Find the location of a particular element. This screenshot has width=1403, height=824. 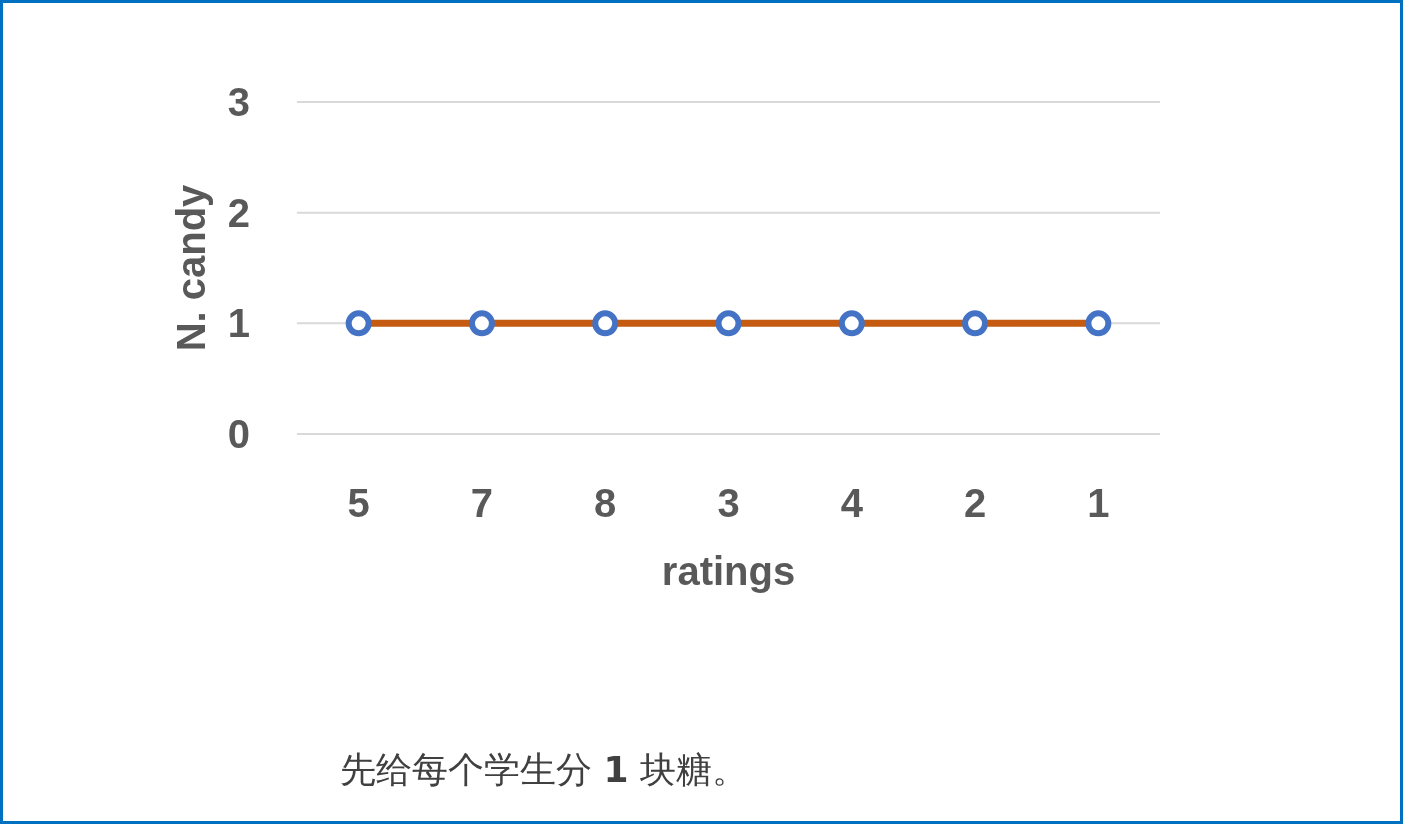

x-tick-label: 8 is located at coordinates (605, 503).